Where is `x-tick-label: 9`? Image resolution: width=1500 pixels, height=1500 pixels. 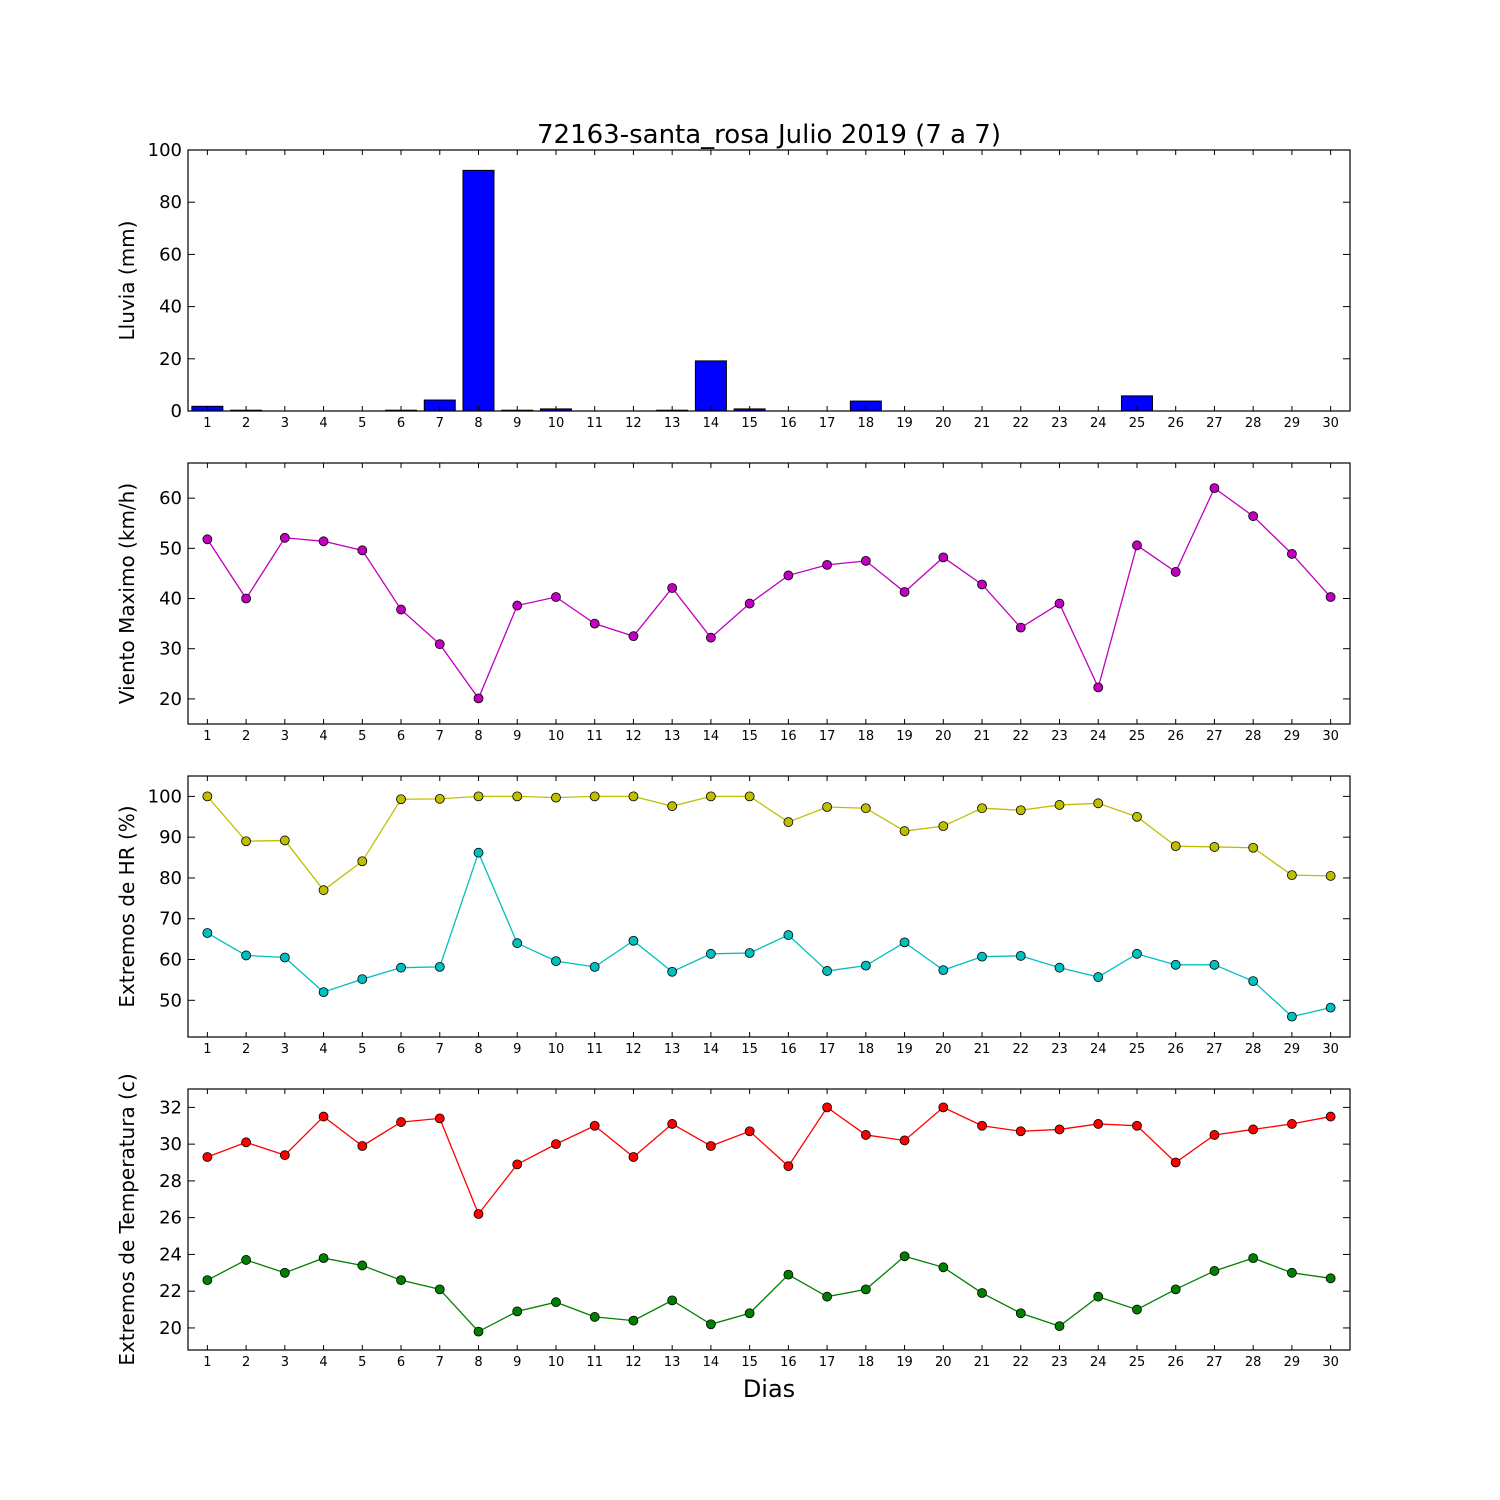 x-tick-label: 9 is located at coordinates (517, 1362).